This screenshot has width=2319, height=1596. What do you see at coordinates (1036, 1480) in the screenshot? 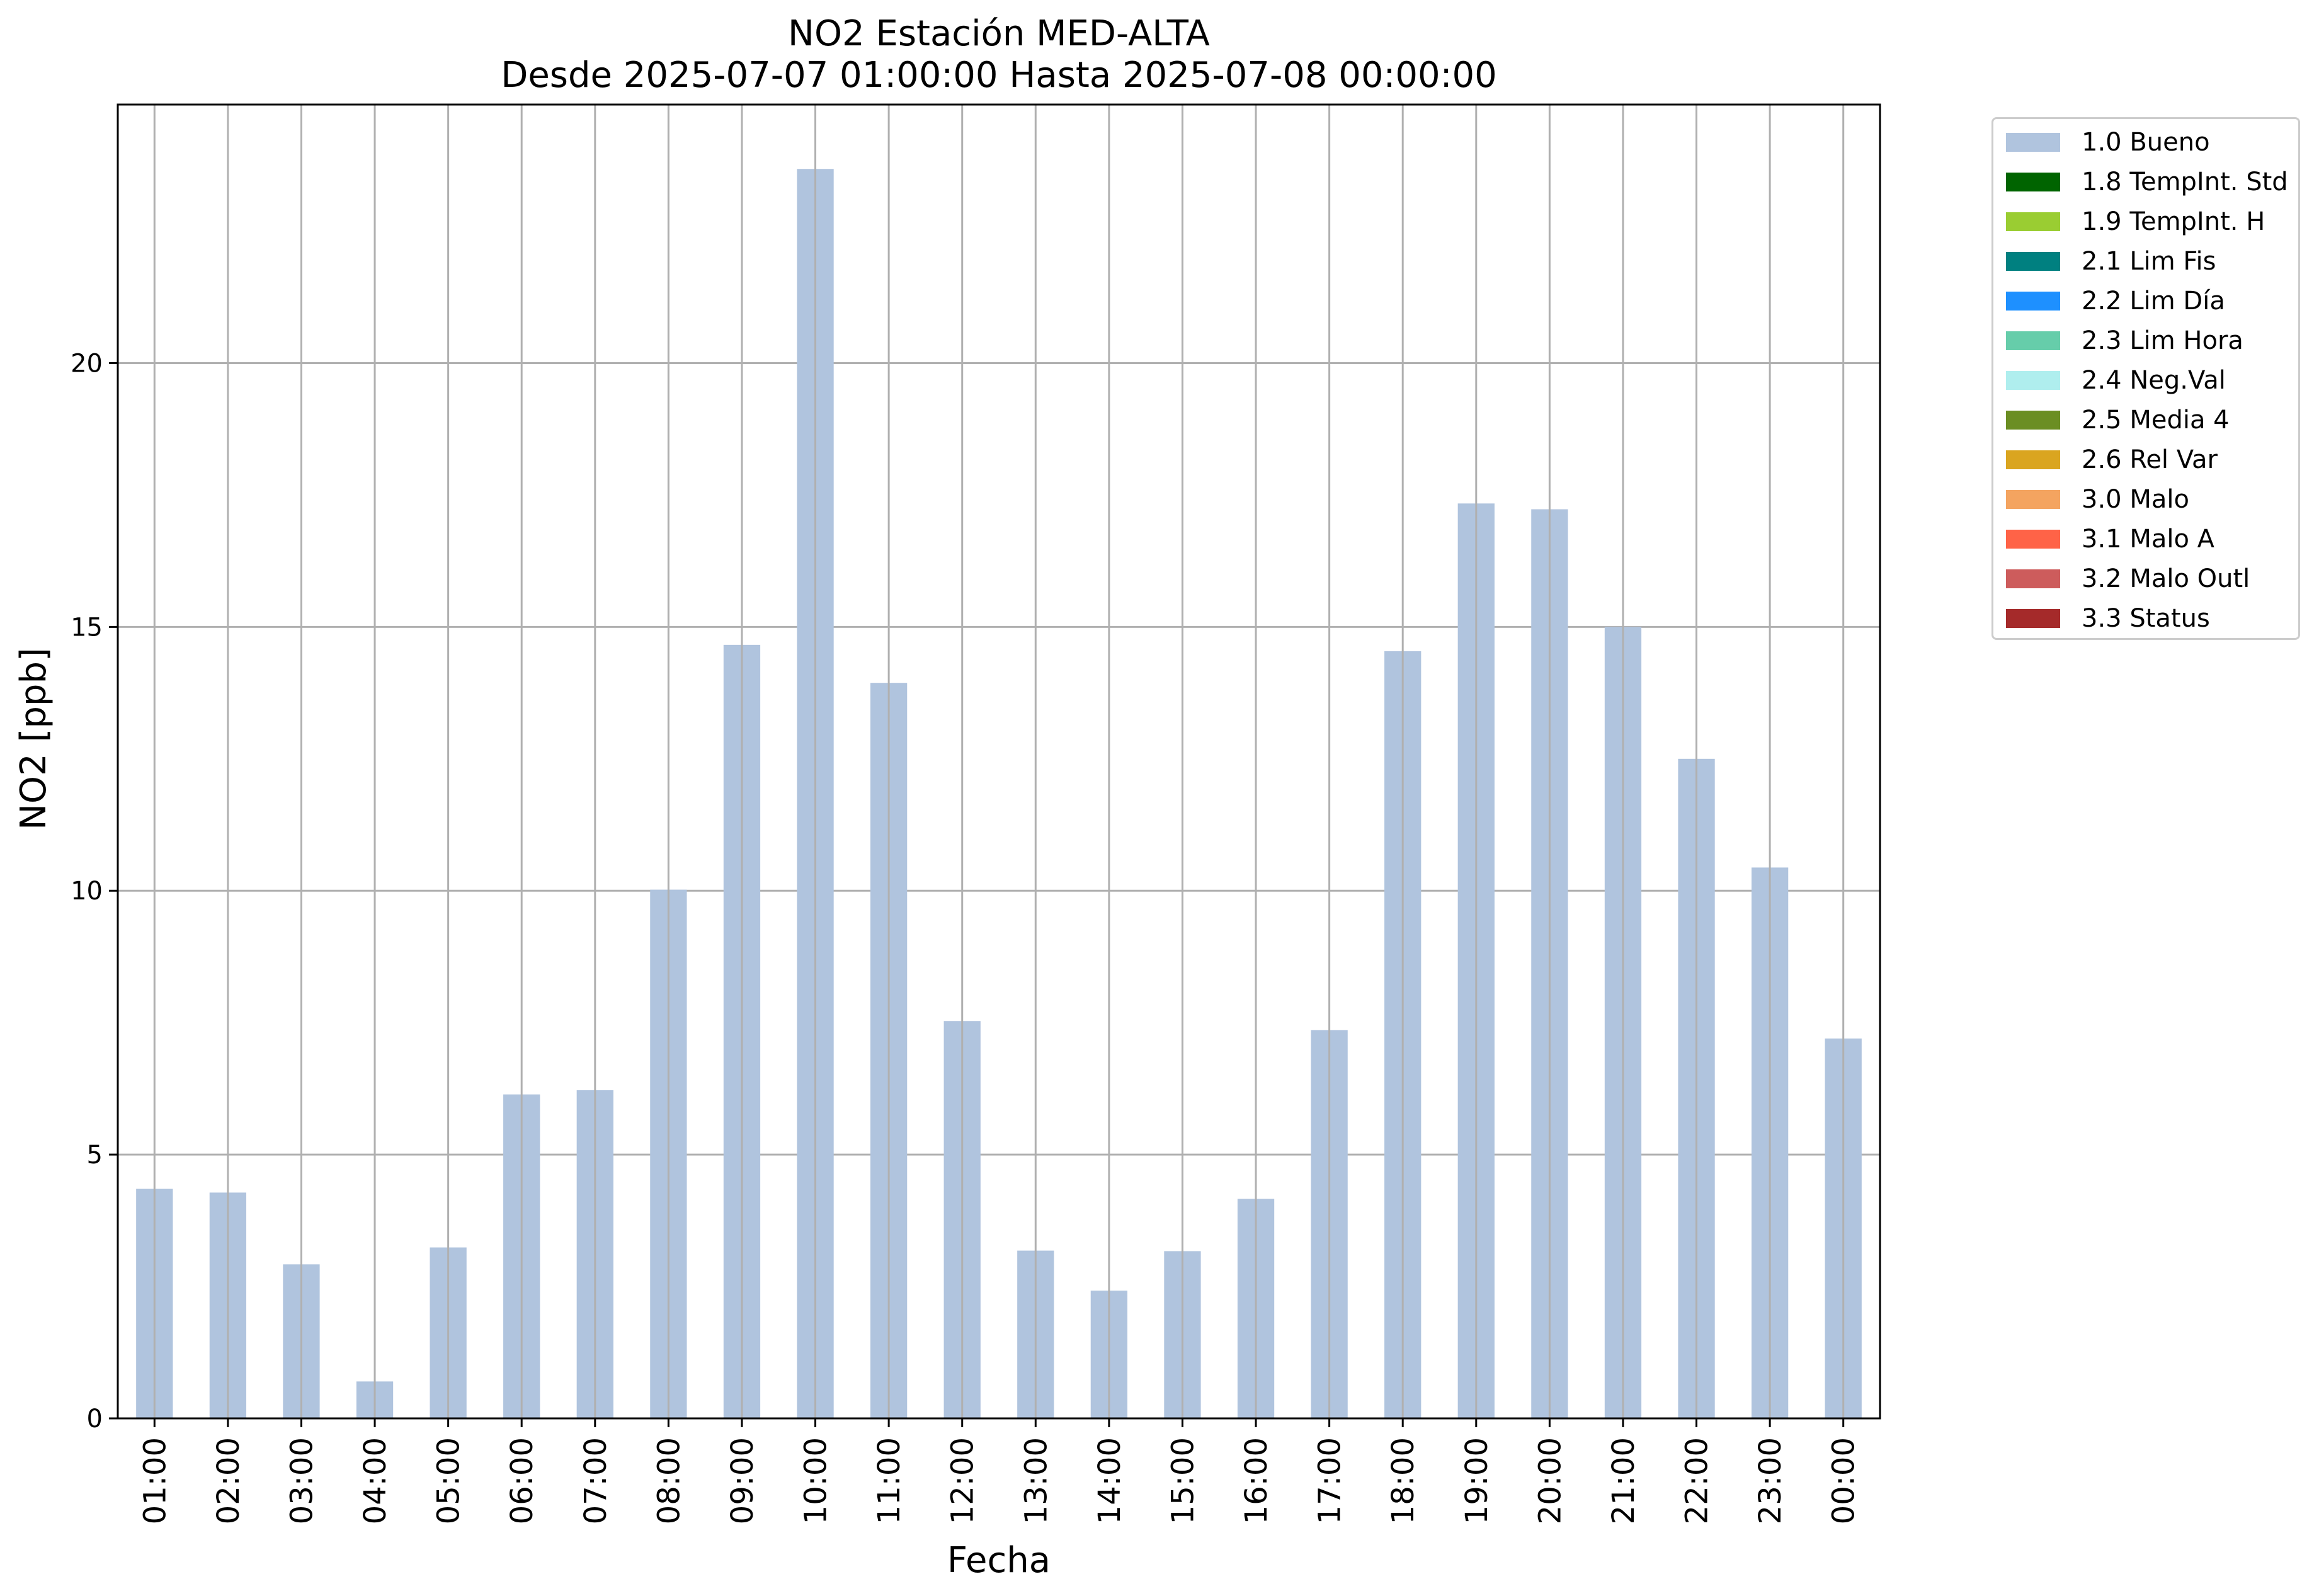
I see `x-tick-label: 13:00` at bounding box center [1036, 1480].